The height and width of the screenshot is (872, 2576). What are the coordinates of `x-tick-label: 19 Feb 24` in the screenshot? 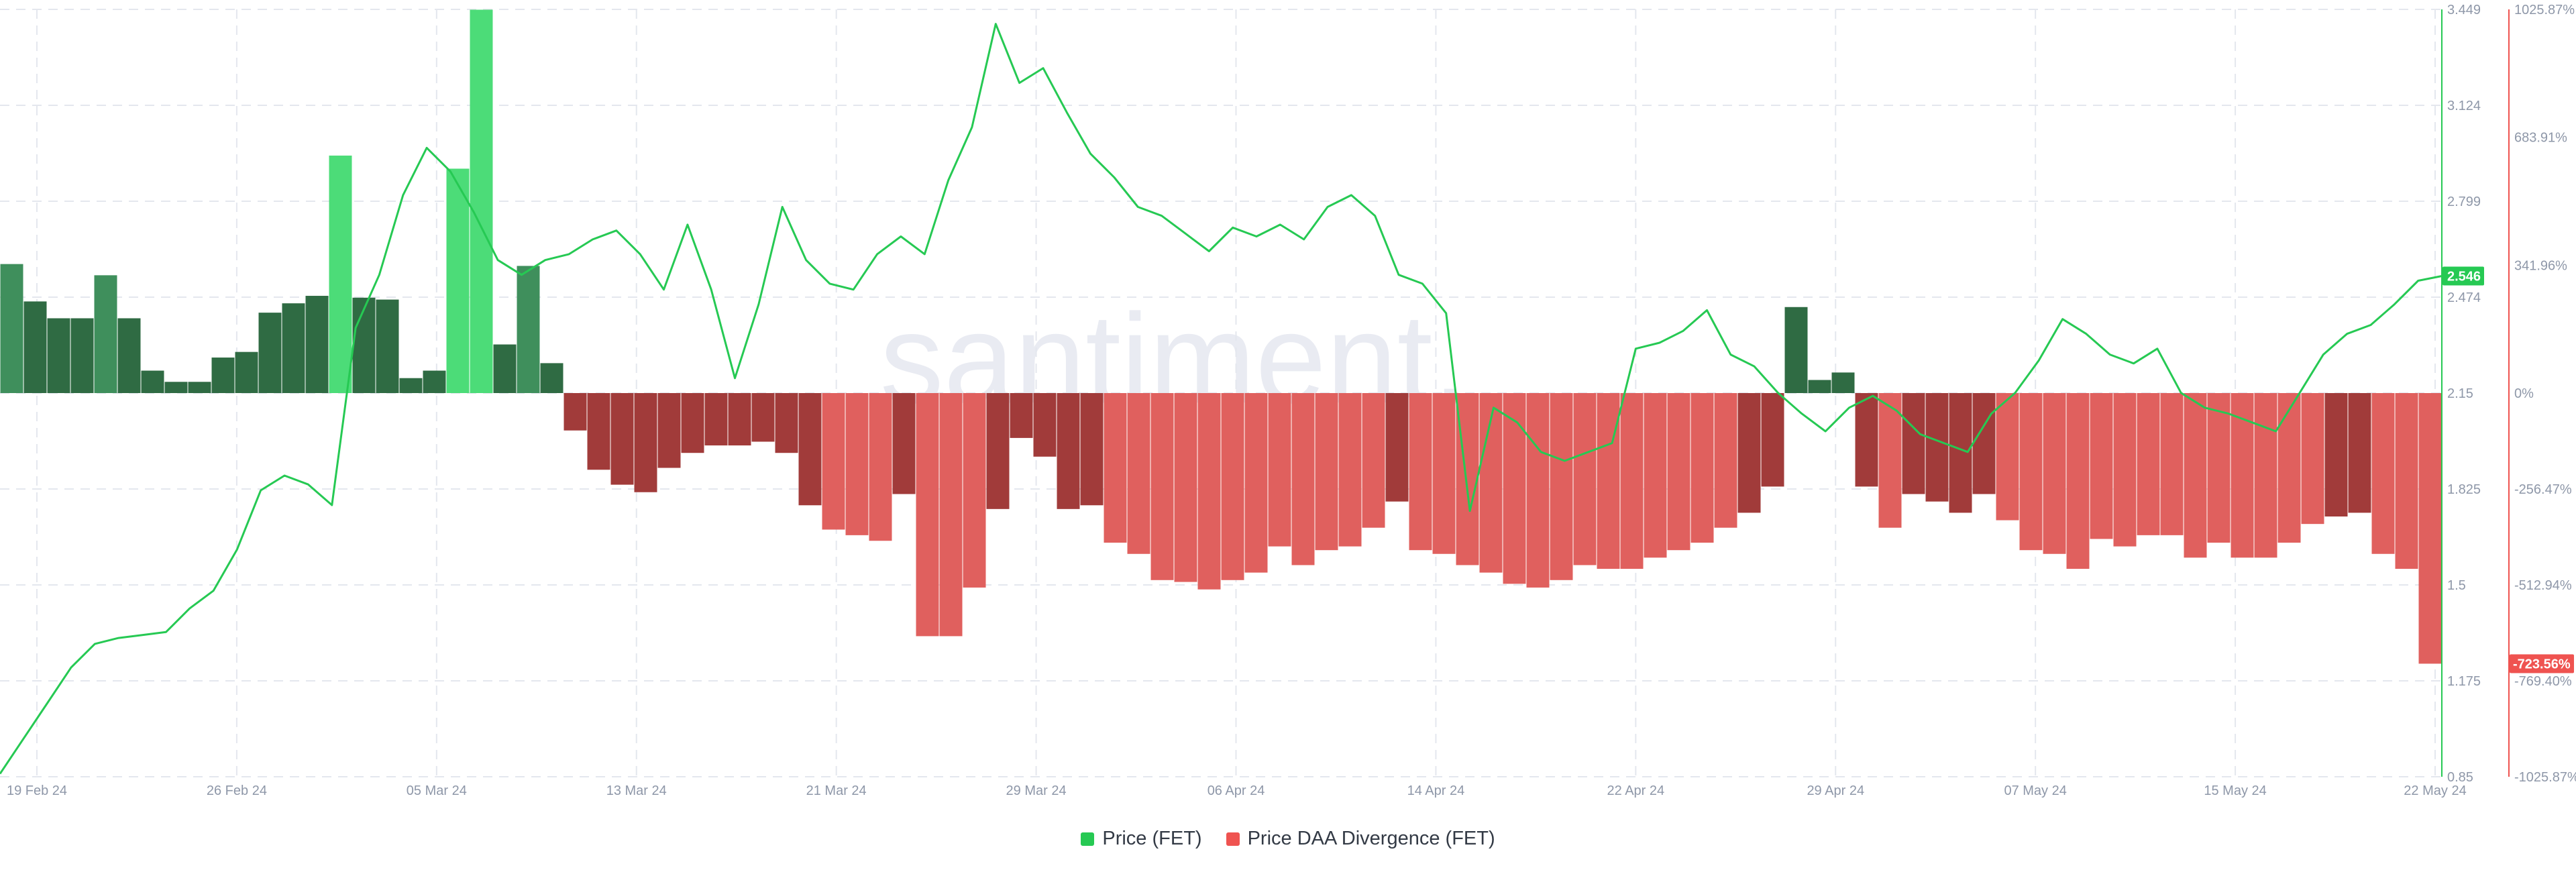 It's located at (37, 790).